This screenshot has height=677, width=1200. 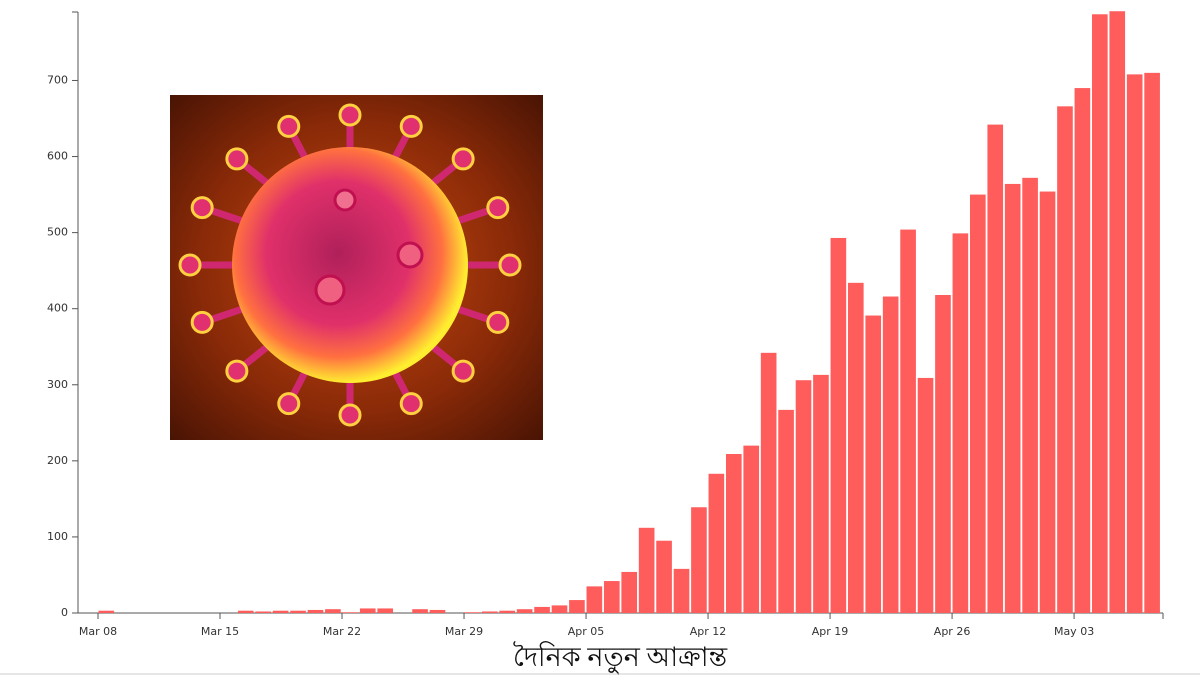 I want to click on y-tick-label: 100, so click(x=57, y=536).